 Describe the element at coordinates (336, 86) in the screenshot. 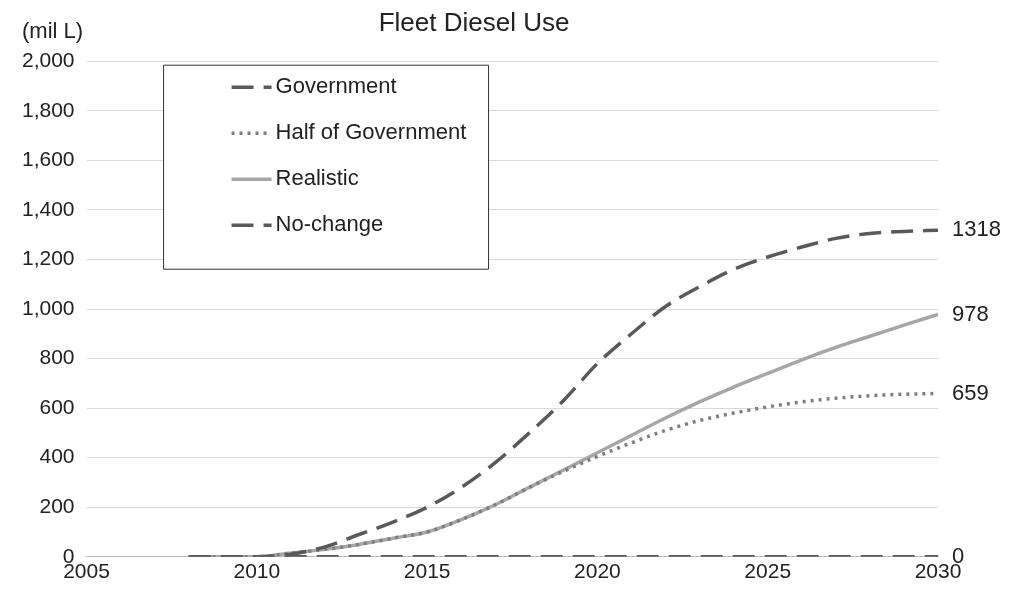

I see `legend-label: Government` at that location.